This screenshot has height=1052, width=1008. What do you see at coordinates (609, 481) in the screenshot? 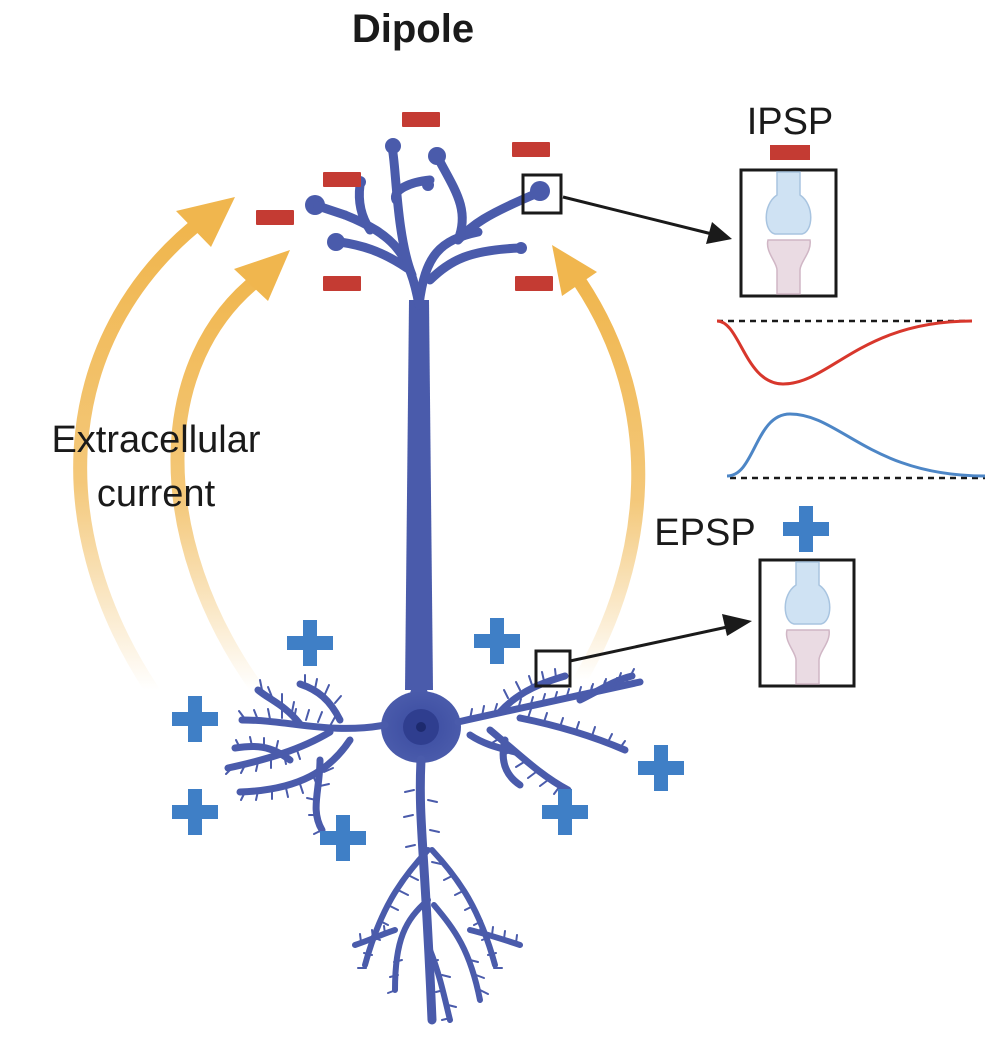
I see `current-arrow-right` at bounding box center [609, 481].